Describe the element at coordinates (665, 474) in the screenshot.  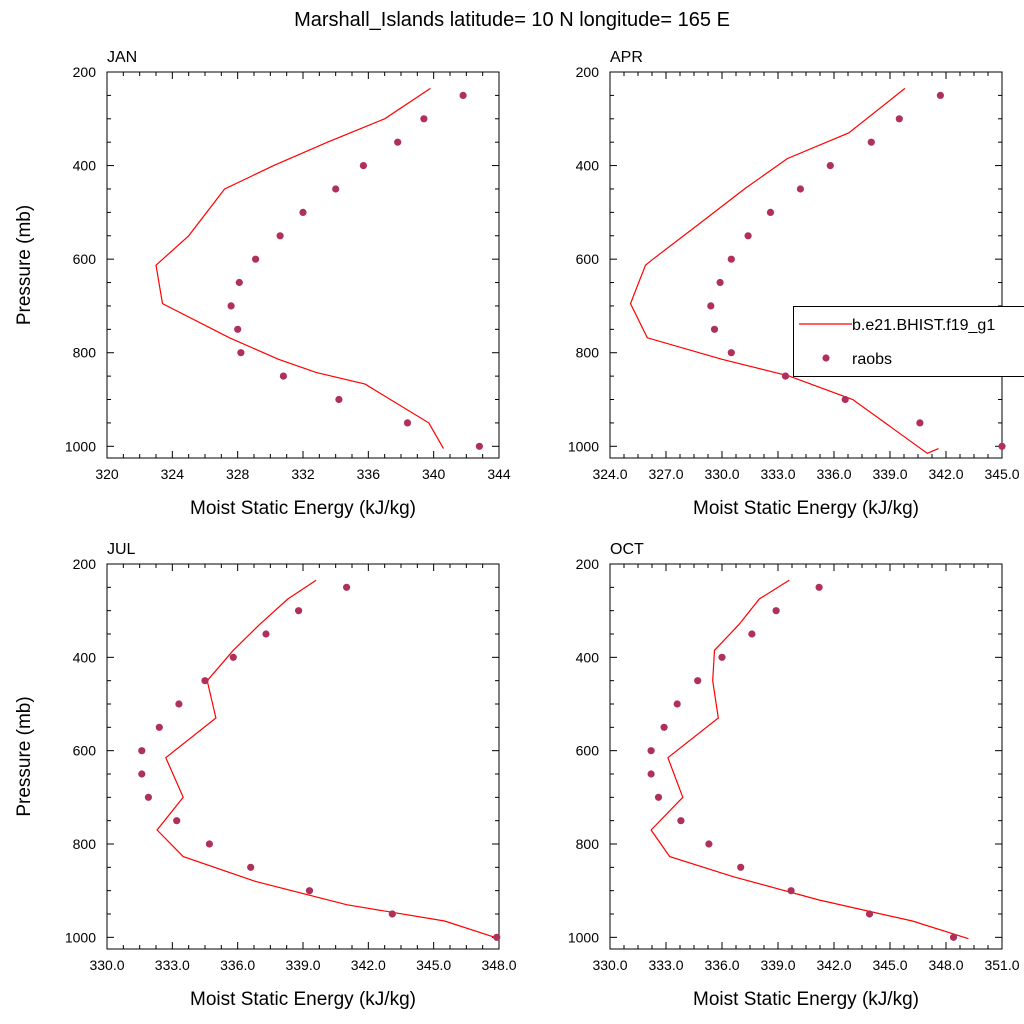
I see `x-tick-label: 327.0` at that location.